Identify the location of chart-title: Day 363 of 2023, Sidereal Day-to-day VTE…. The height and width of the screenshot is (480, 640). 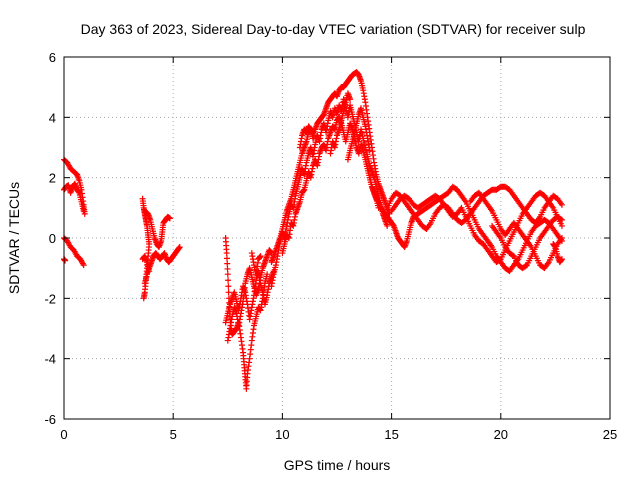
(333, 29).